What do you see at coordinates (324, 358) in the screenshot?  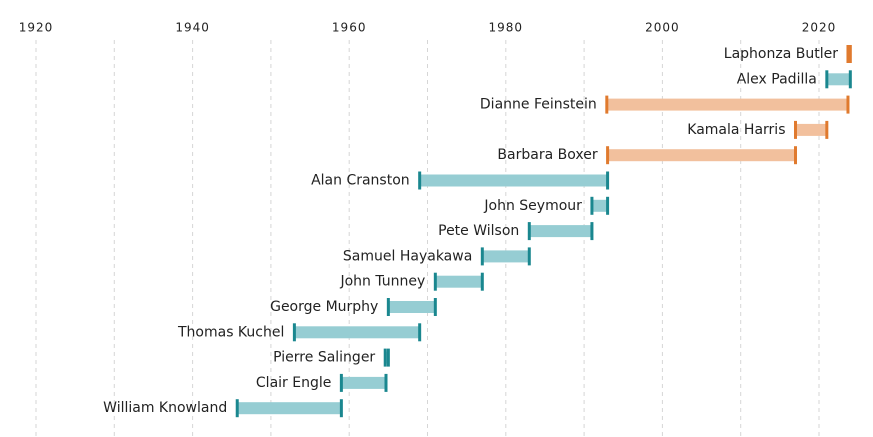 I see `senator-name: Pierre Salinger` at bounding box center [324, 358].